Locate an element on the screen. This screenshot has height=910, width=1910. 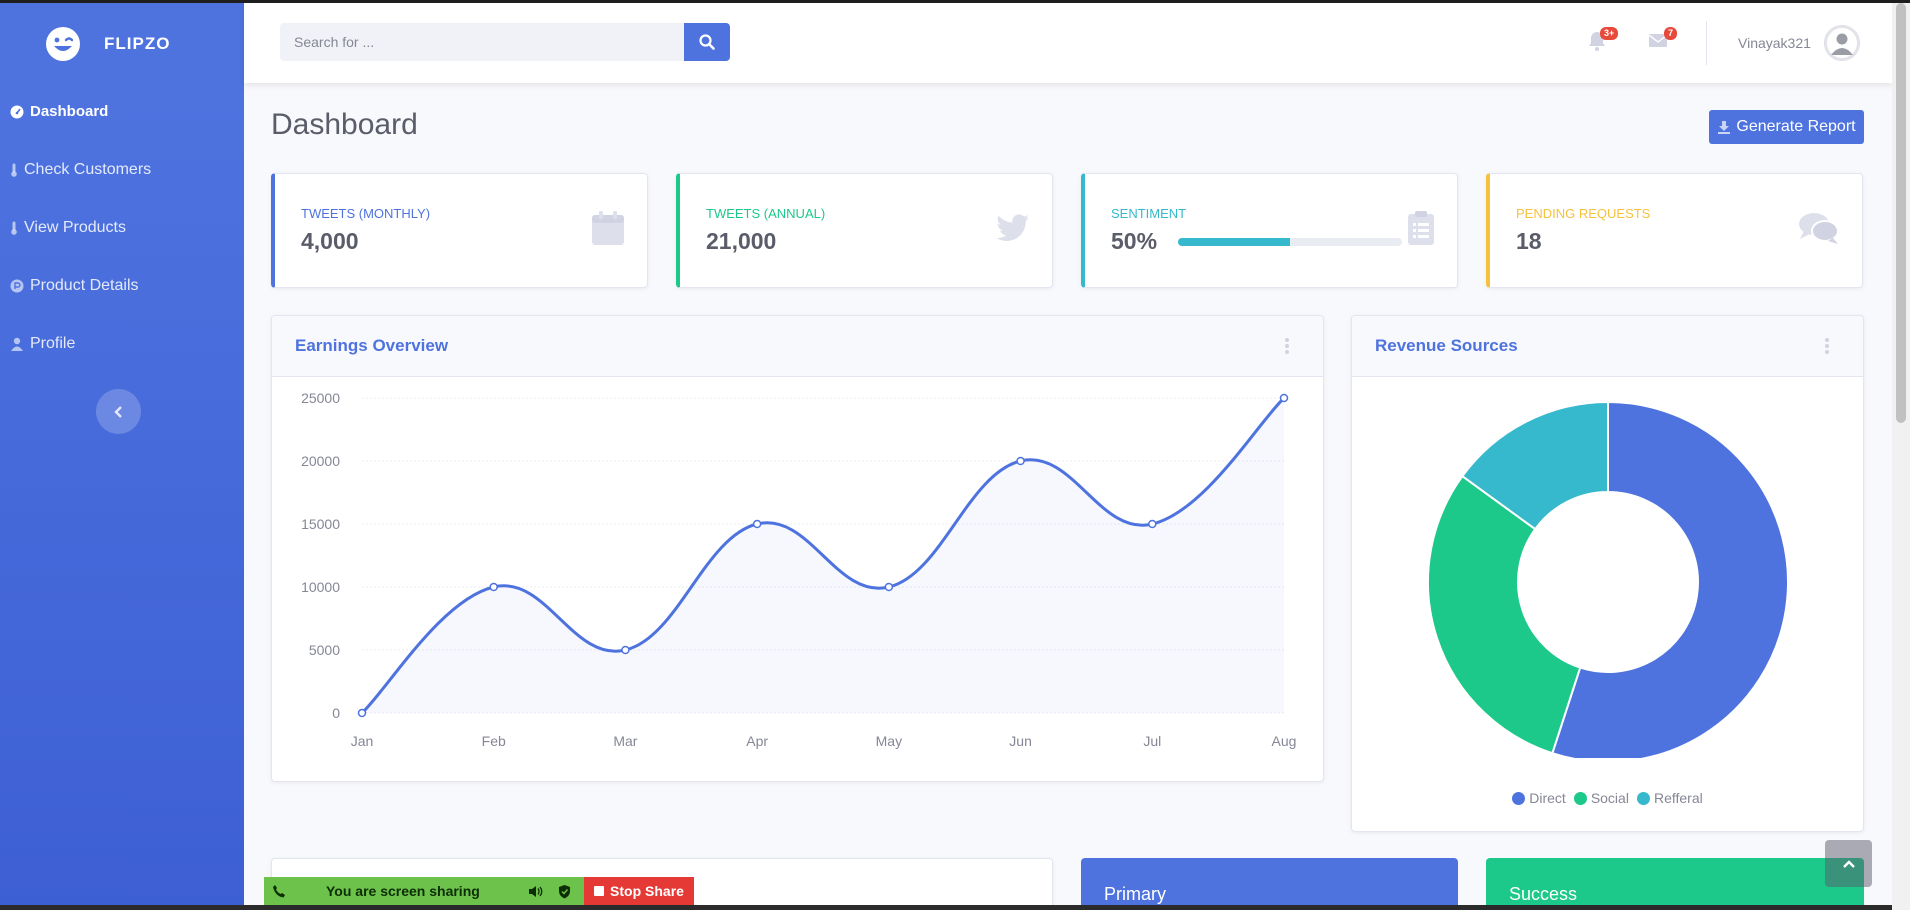
scroll-to-top-button is located at coordinates (1848, 863).